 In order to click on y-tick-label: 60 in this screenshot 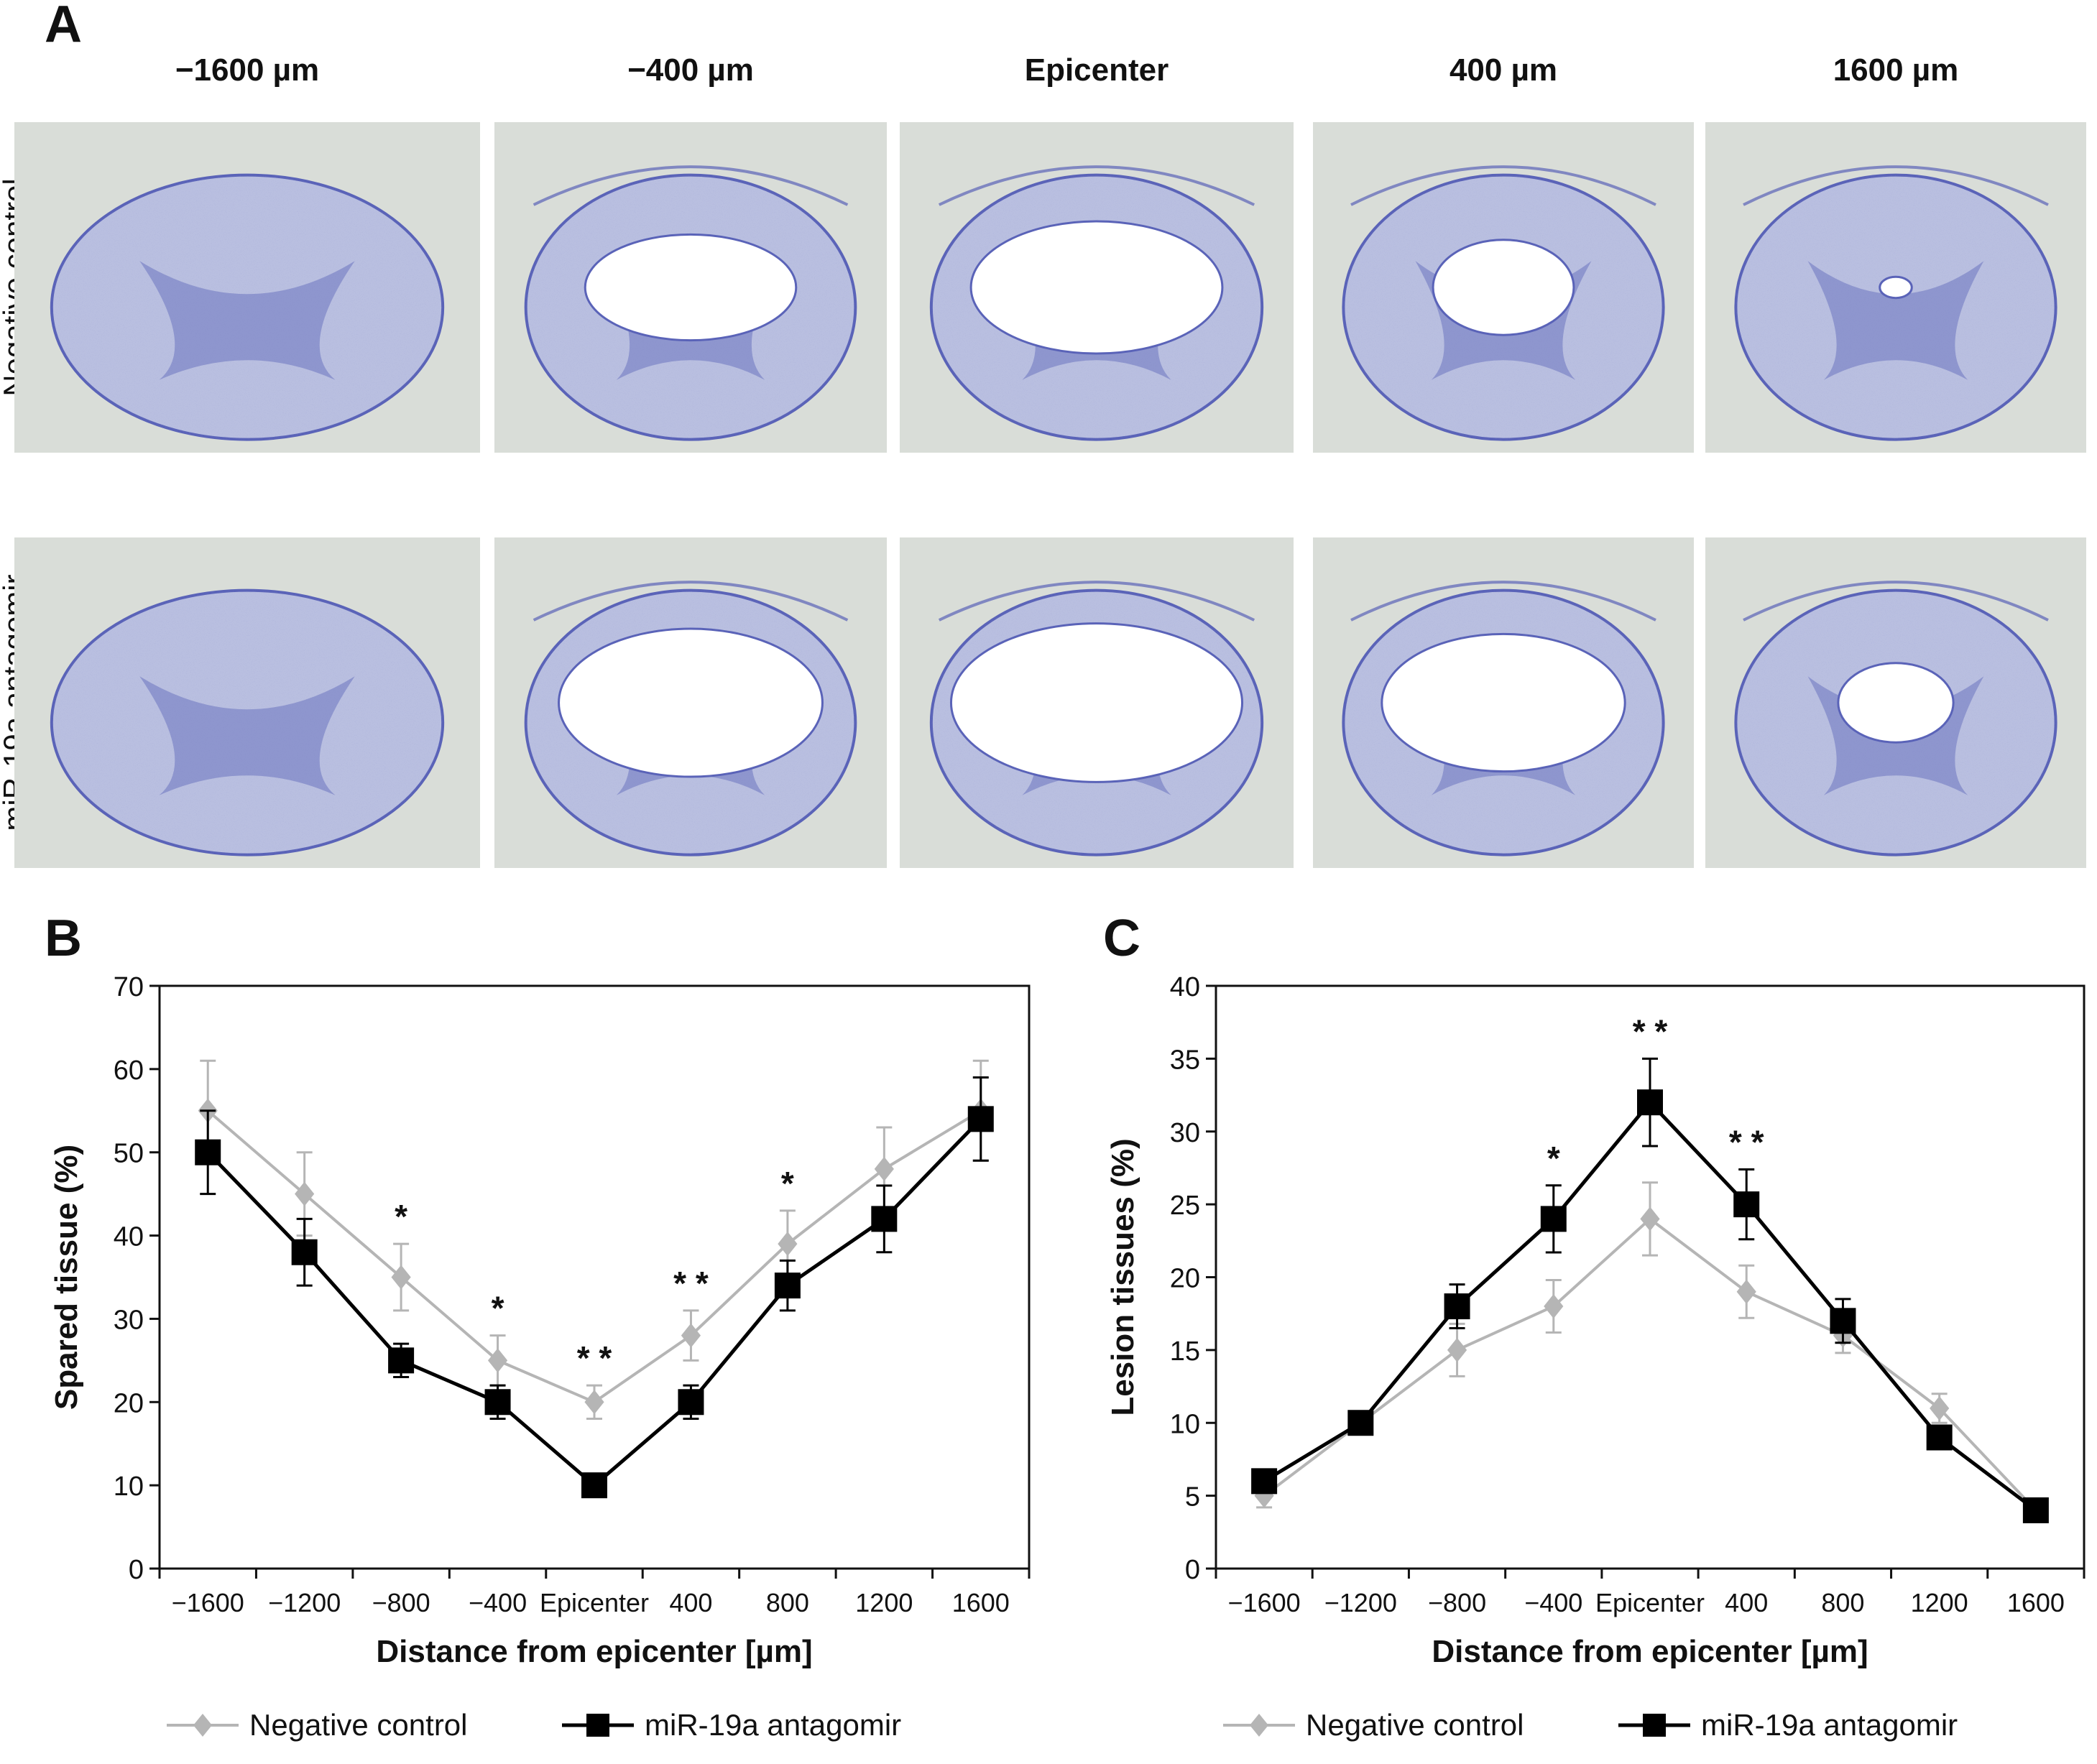, I will do `click(129, 1071)`.